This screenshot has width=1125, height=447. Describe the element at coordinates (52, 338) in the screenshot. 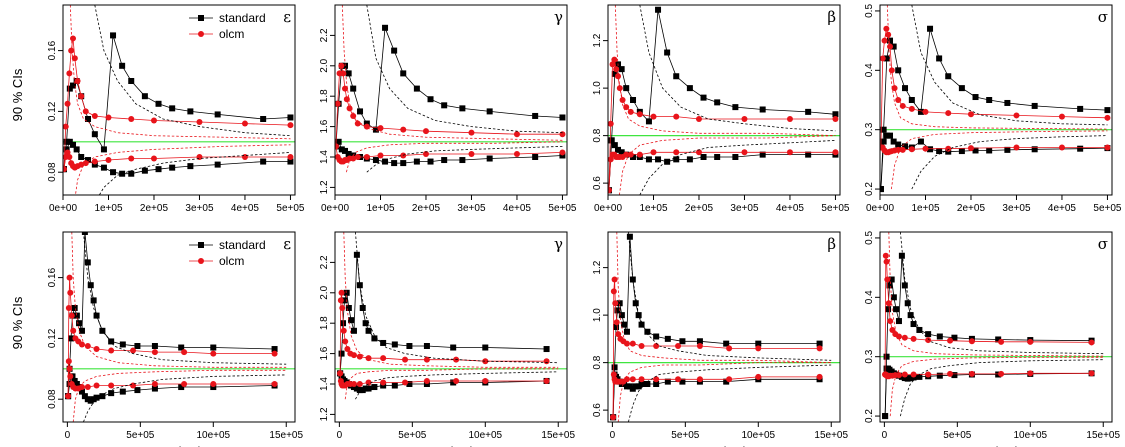

I see `y-tick-label: 0.12` at that location.